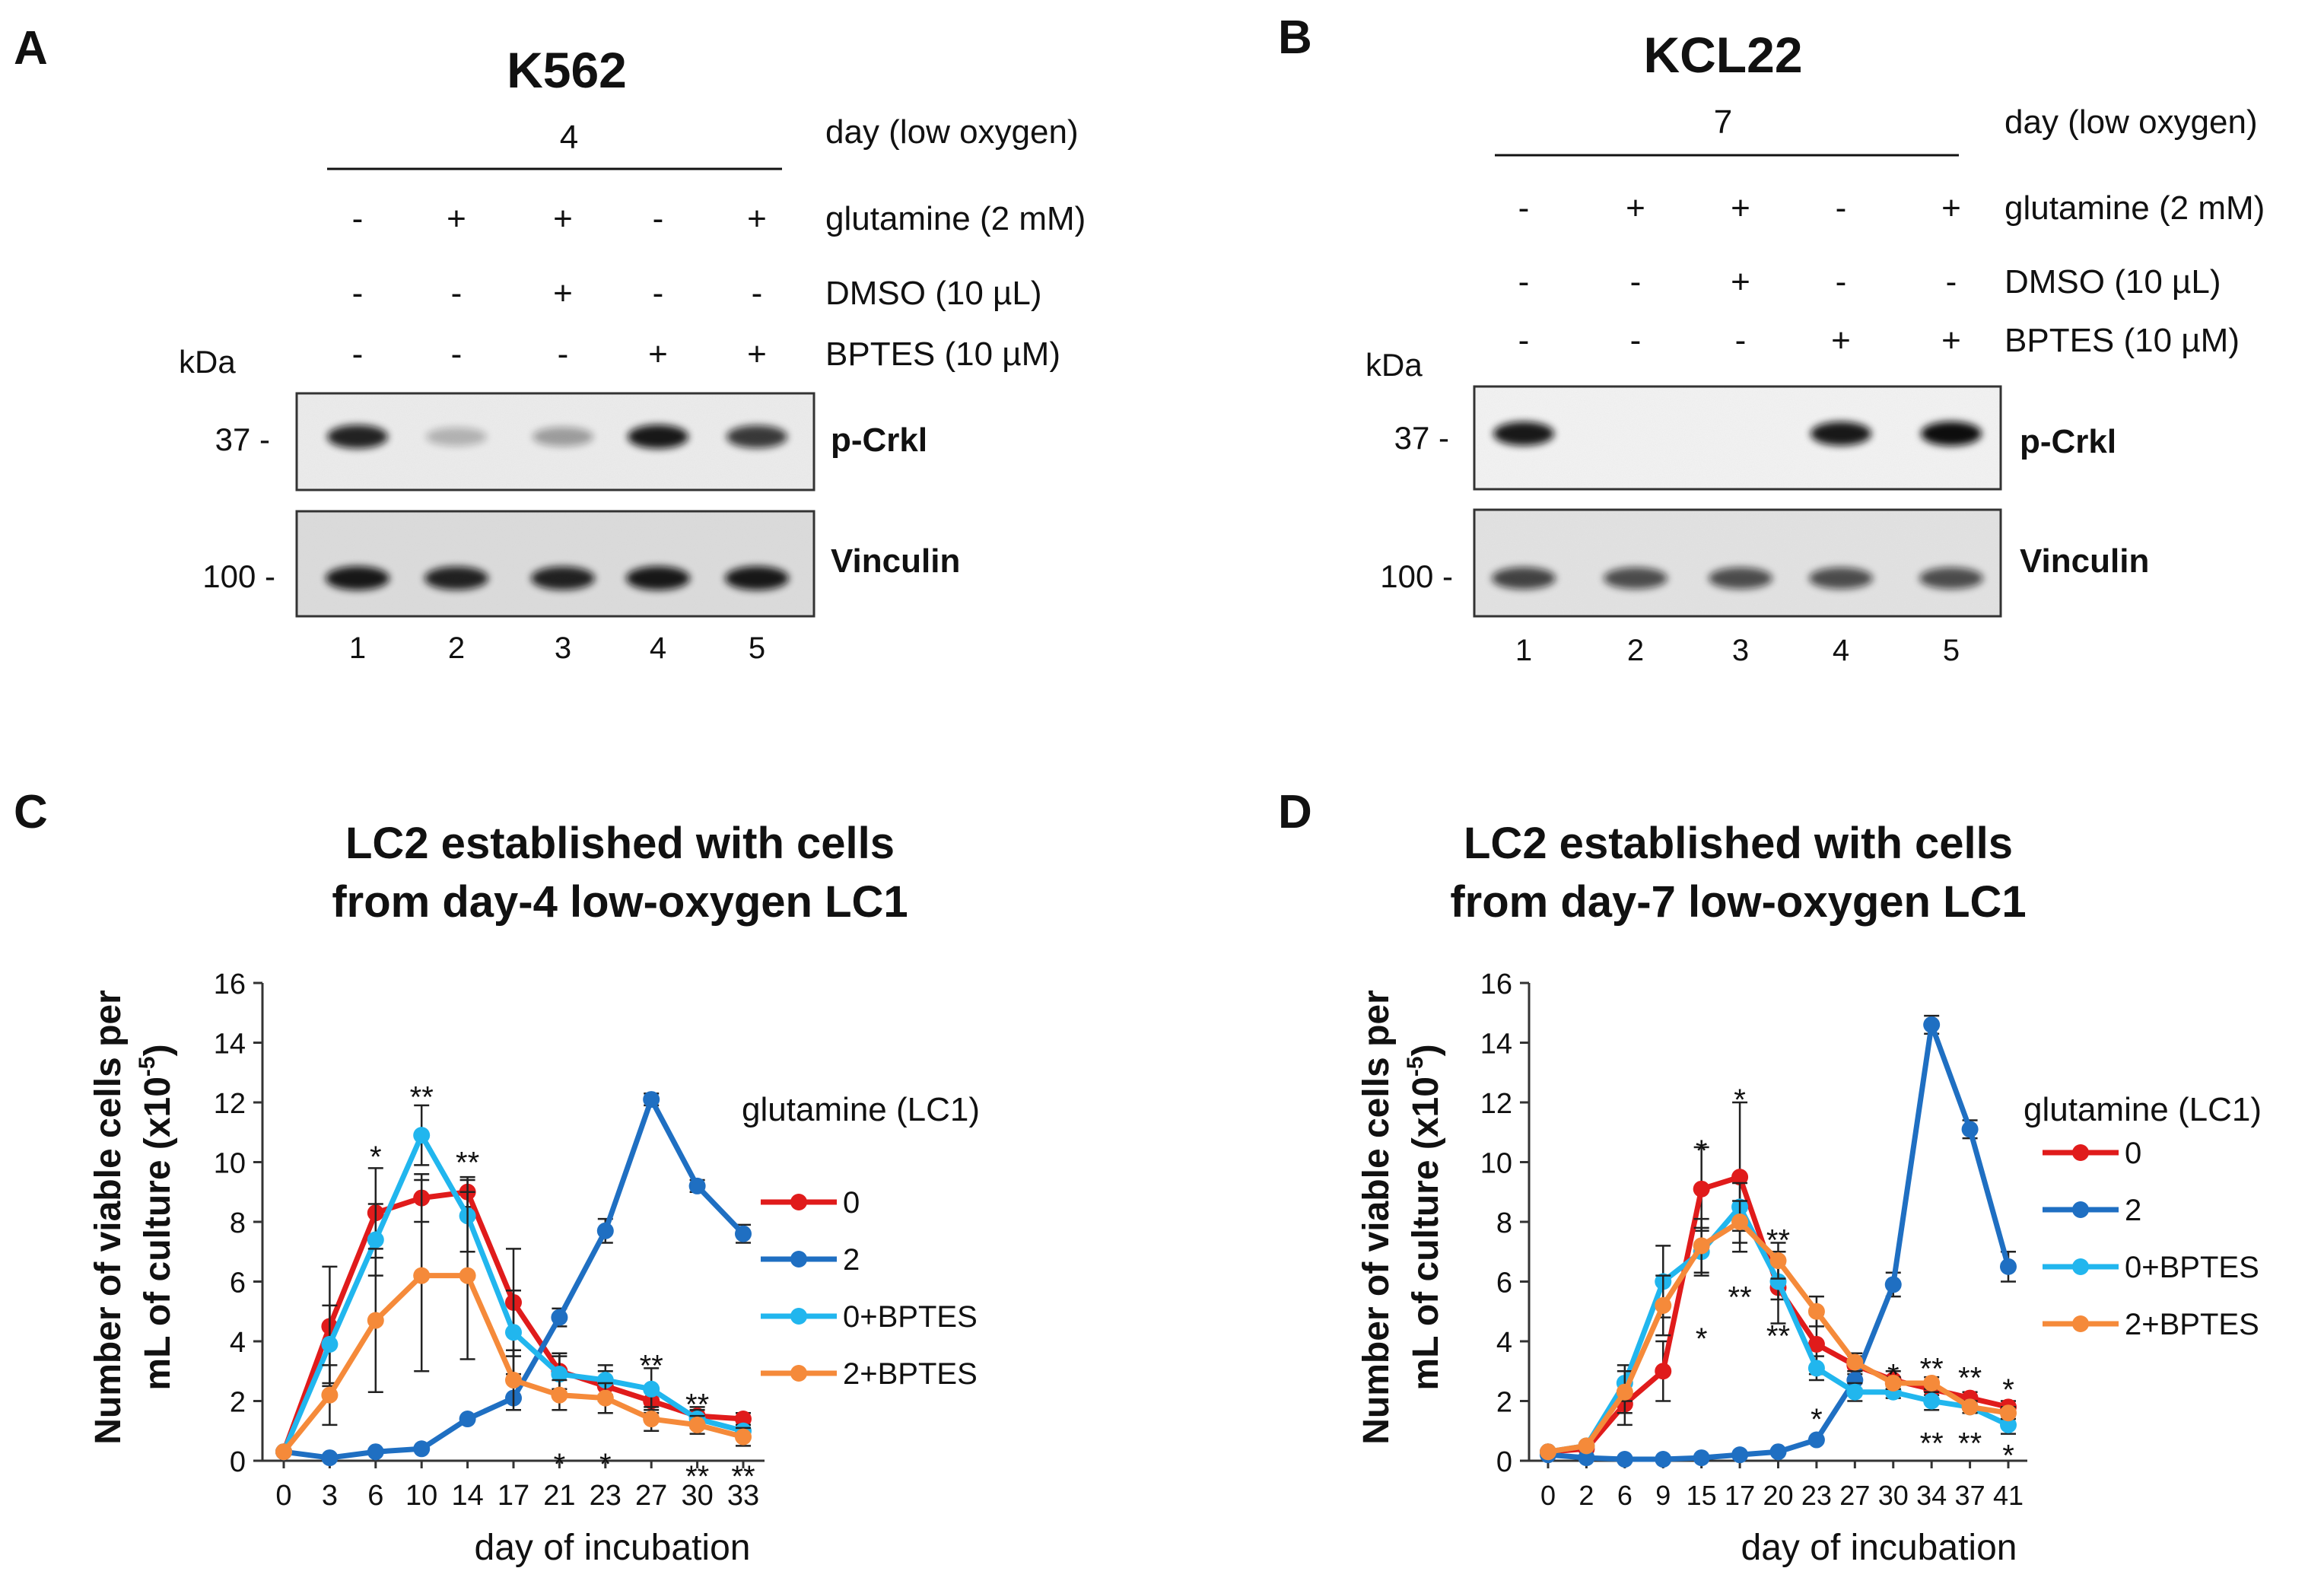 This screenshot has height=1584, width=2324. I want to click on sign-bptes-lane-3-a: -, so click(564, 355).